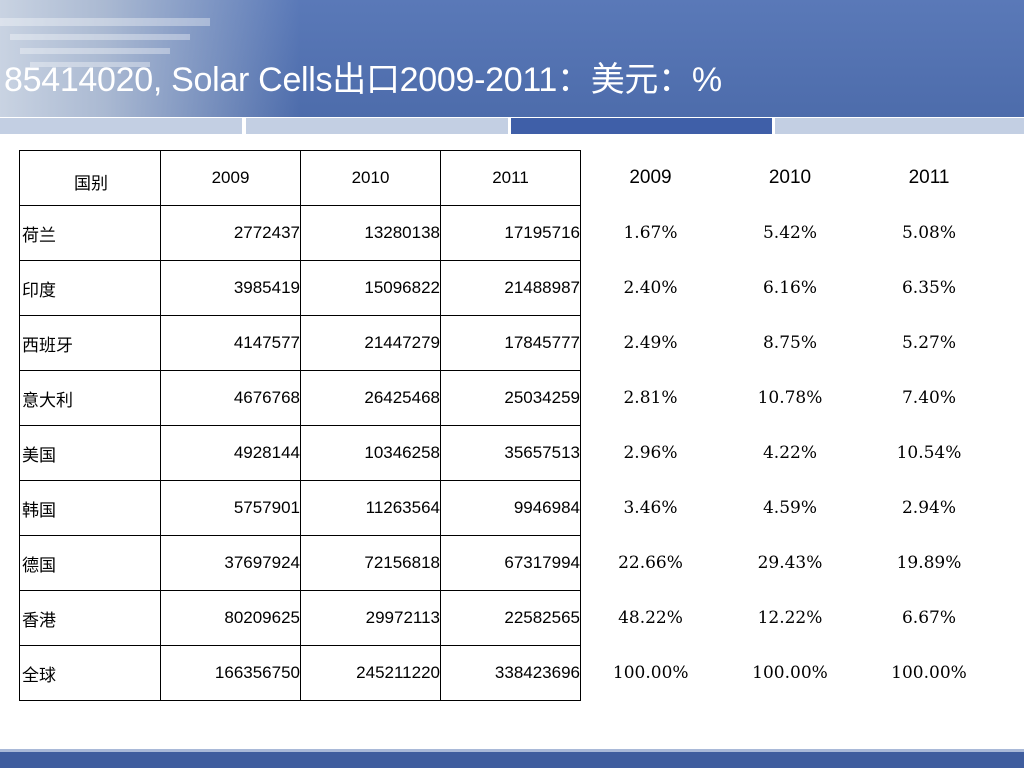 This screenshot has height=768, width=1024. What do you see at coordinates (789, 453) in the screenshot?
I see `share-cell: 4.22%` at bounding box center [789, 453].